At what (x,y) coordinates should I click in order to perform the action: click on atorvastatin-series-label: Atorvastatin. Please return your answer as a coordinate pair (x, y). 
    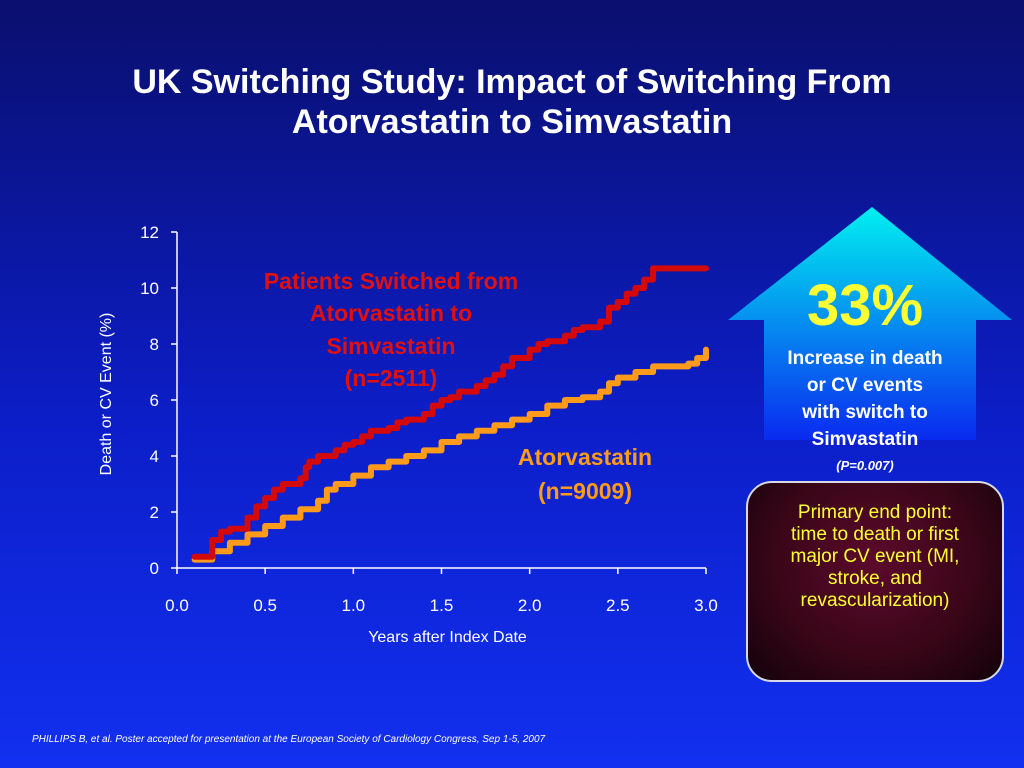
    Looking at the image, I should click on (585, 457).